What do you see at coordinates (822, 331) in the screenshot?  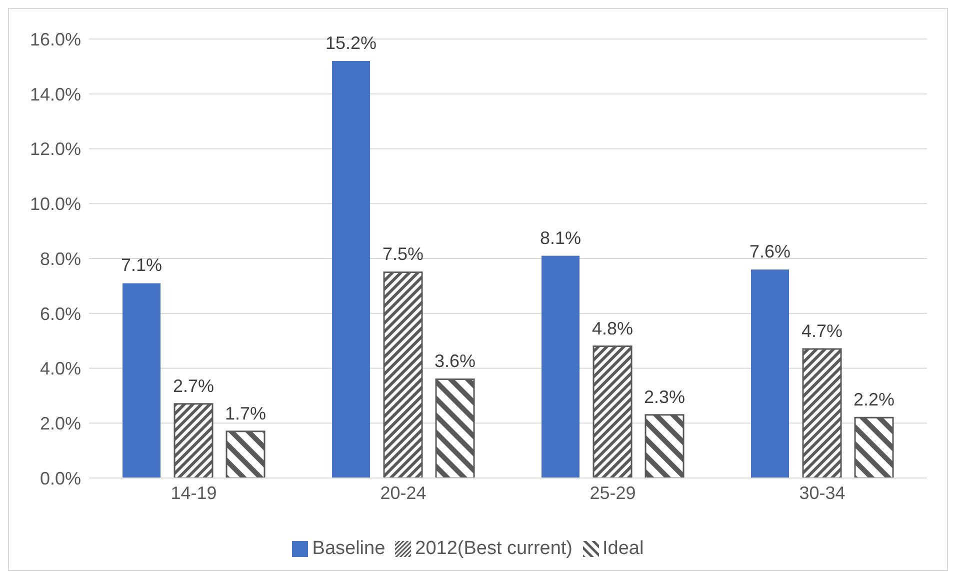 I see `data-label: 4.7%` at bounding box center [822, 331].